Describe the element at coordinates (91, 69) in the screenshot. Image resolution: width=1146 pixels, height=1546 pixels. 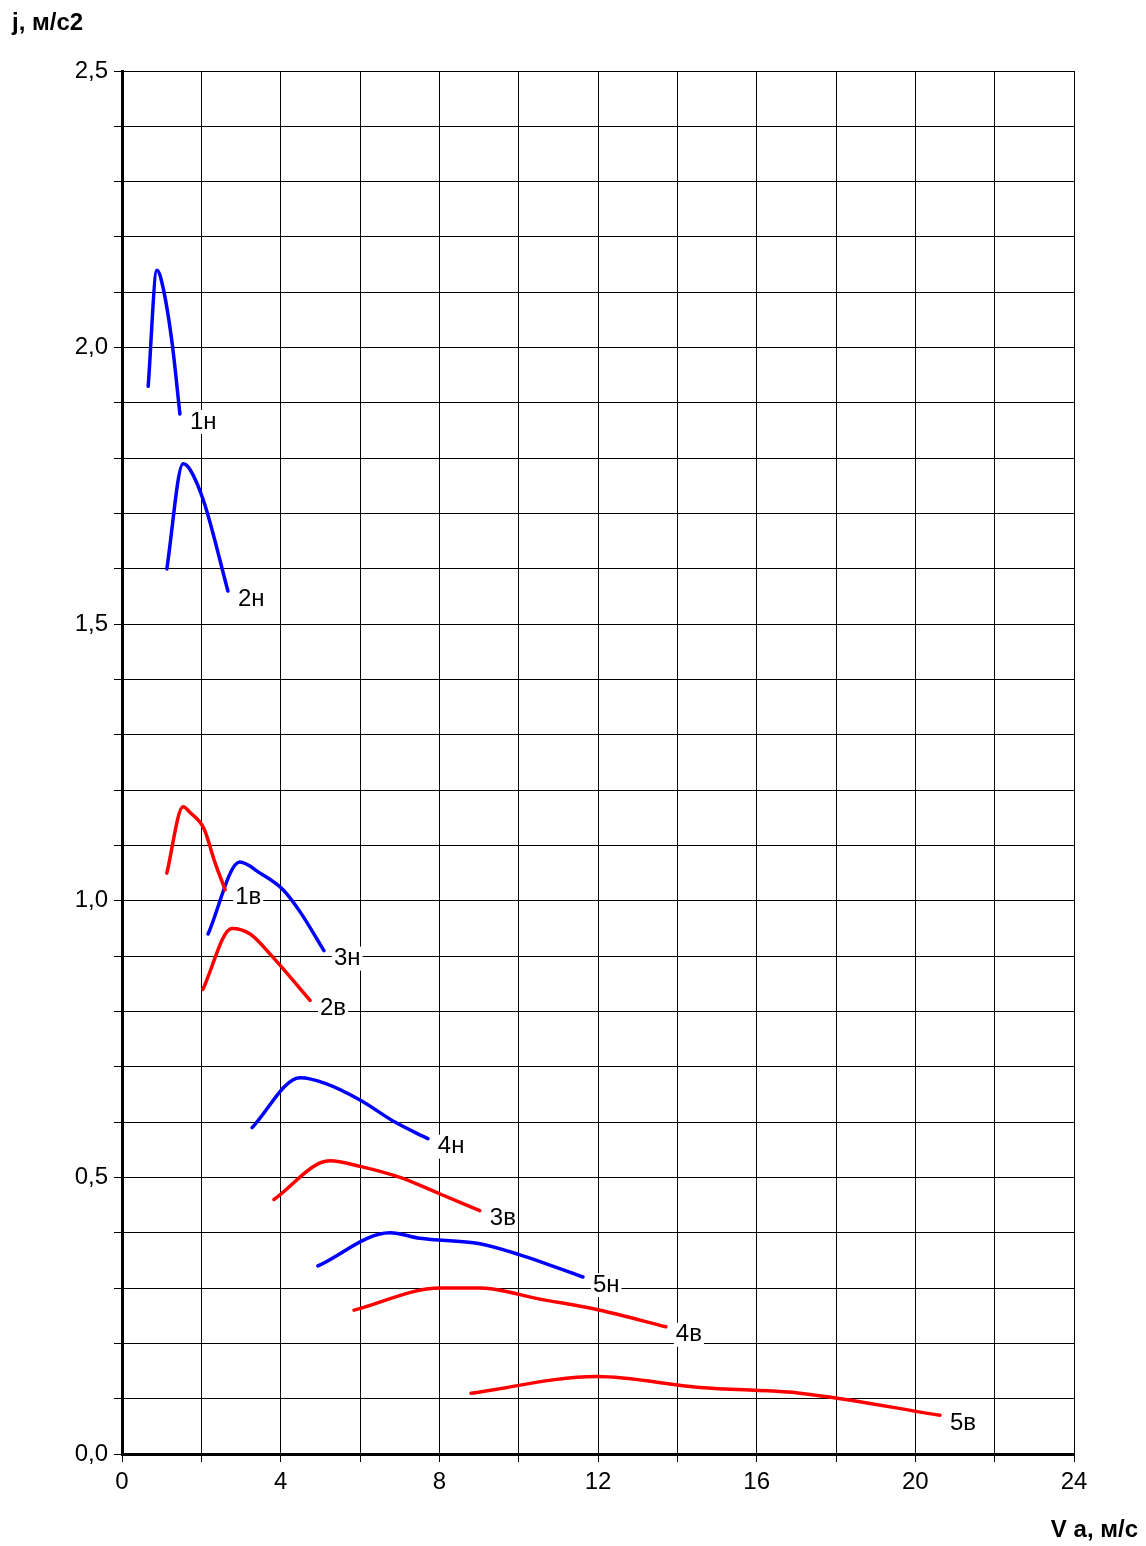
I see `y-tick-label: 2,5` at that location.